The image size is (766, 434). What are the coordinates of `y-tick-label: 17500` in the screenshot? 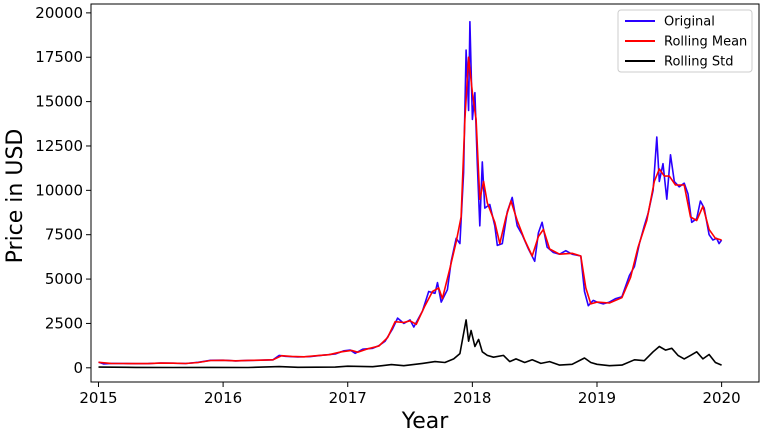 It's located at (59, 57).